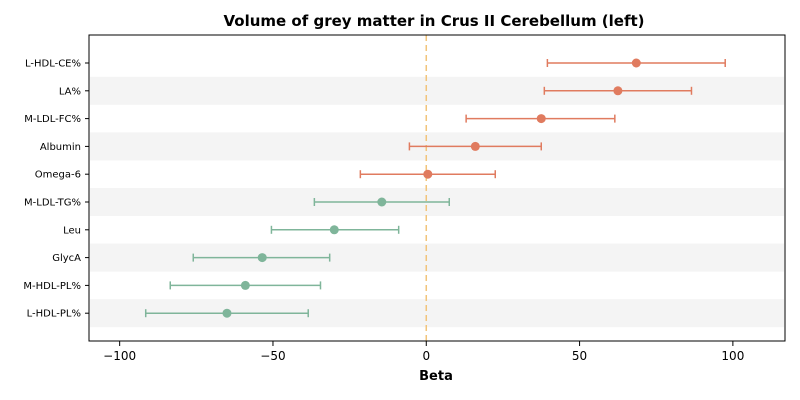 This screenshot has height=400, width=800. What do you see at coordinates (52, 286) in the screenshot?
I see `y-tick-label: M-HDL-PL%` at bounding box center [52, 286].